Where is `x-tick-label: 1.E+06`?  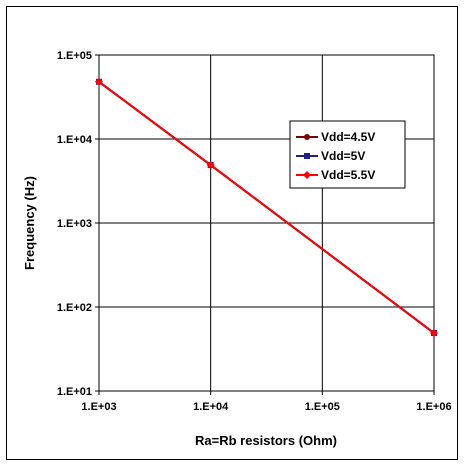 x-tick-label: 1.E+06 is located at coordinates (433, 407).